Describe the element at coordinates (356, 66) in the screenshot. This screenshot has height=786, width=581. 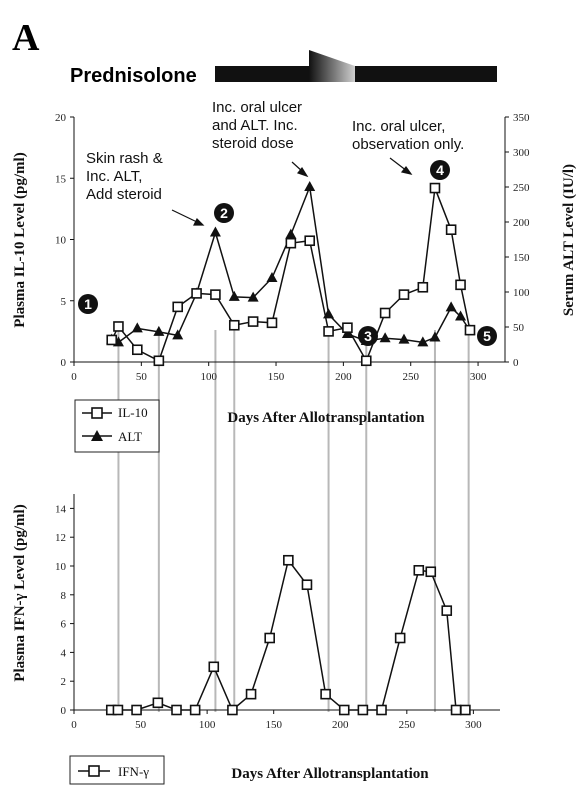
I see `prednisolone-bar` at that location.